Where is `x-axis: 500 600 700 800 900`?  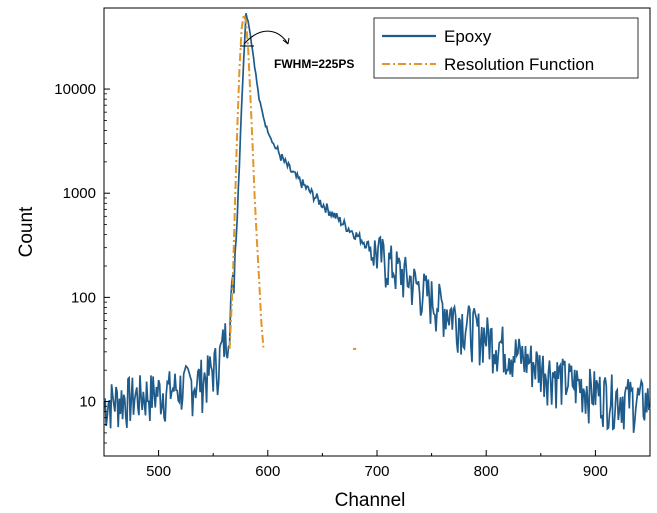 x-axis: 500 600 700 800 900 is located at coordinates (377, 465).